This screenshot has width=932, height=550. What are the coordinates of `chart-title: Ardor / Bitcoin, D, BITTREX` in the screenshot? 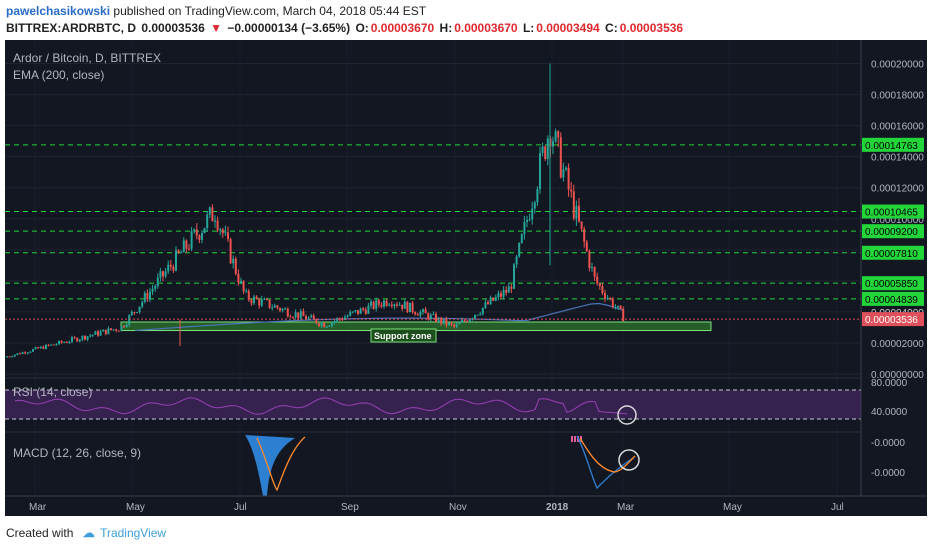 It's located at (87, 58).